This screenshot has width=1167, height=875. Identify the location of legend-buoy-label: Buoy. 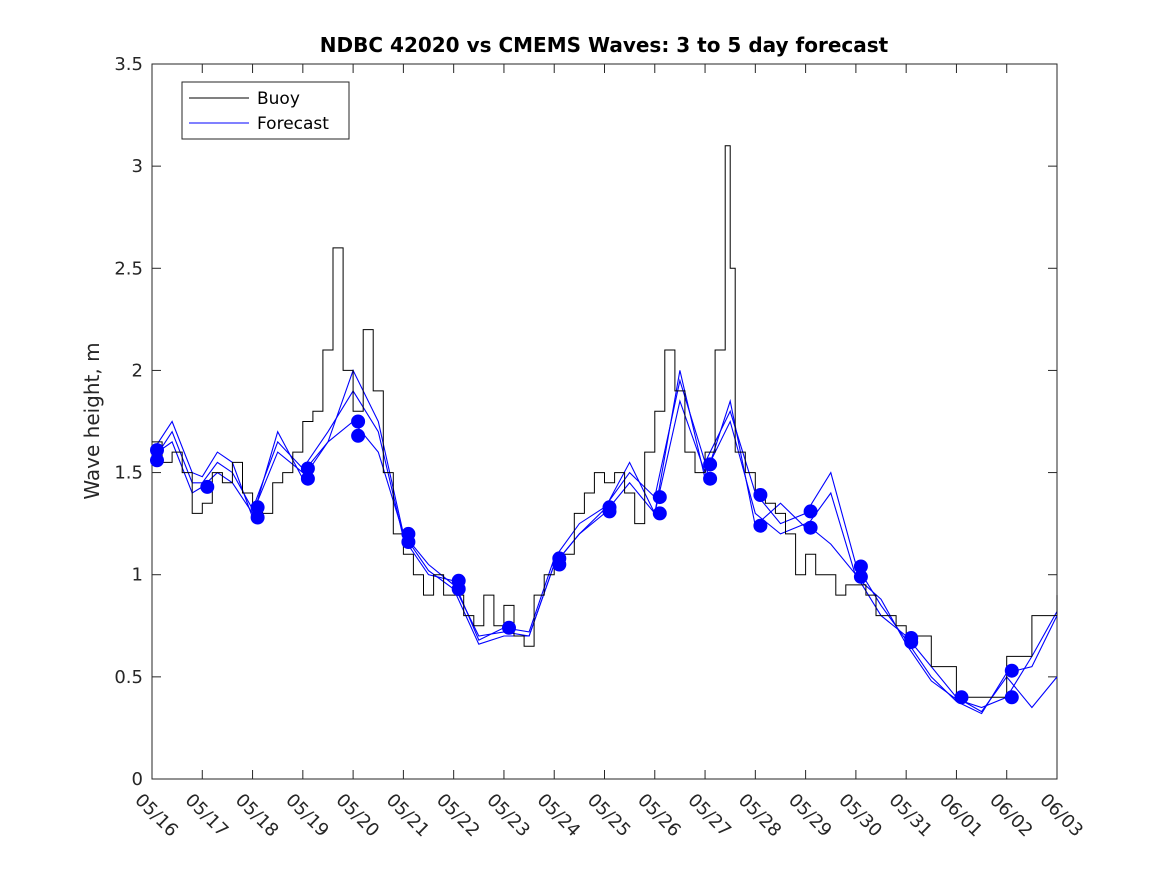
(278, 99).